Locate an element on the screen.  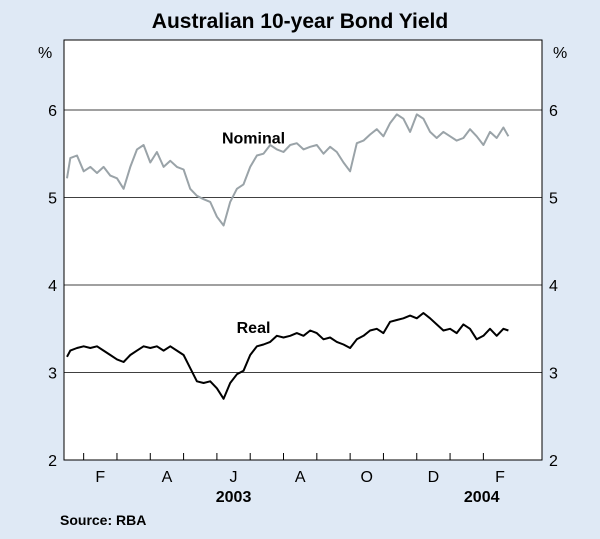
x-tick-label: D is located at coordinates (434, 477).